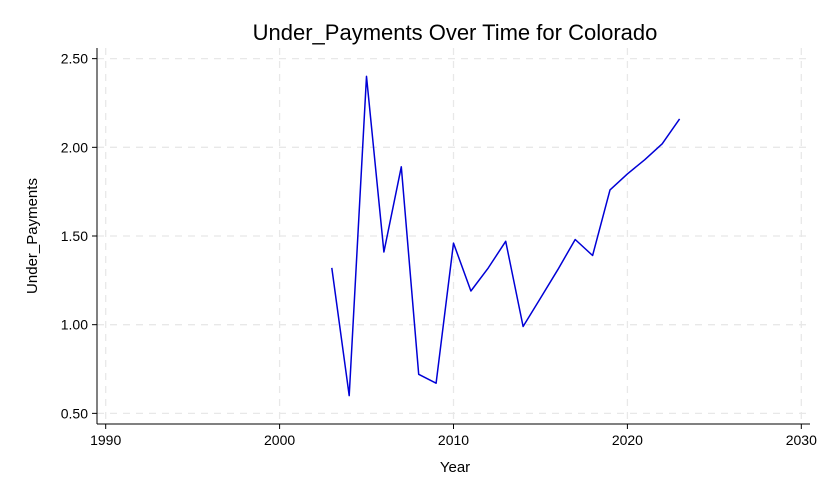 Image resolution: width=831 pixels, height=498 pixels. Describe the element at coordinates (627, 440) in the screenshot. I see `x-tick-label: 2020` at that location.